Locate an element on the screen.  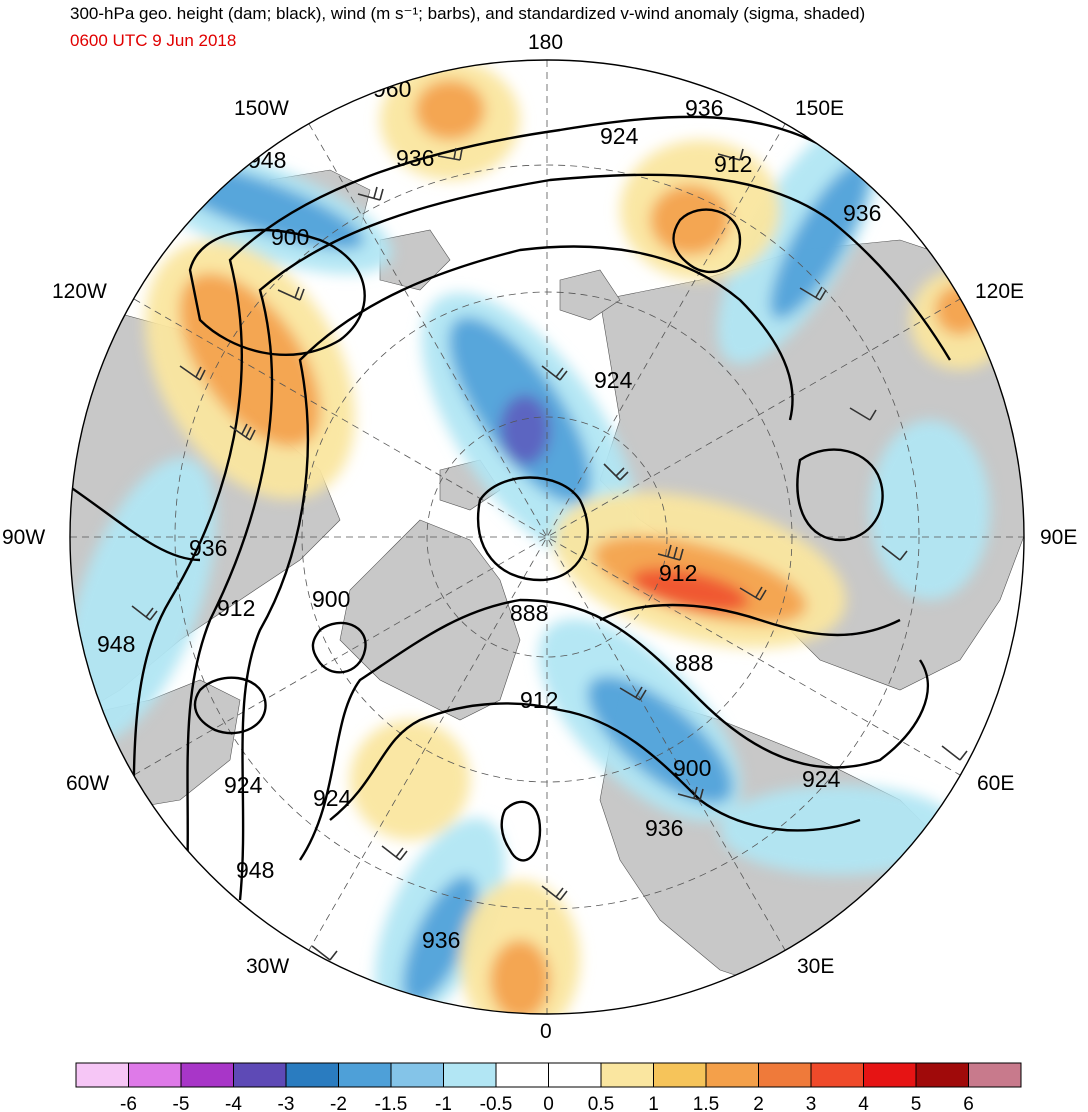
colorbar-tick-label: -3 is located at coordinates (286, 1103).